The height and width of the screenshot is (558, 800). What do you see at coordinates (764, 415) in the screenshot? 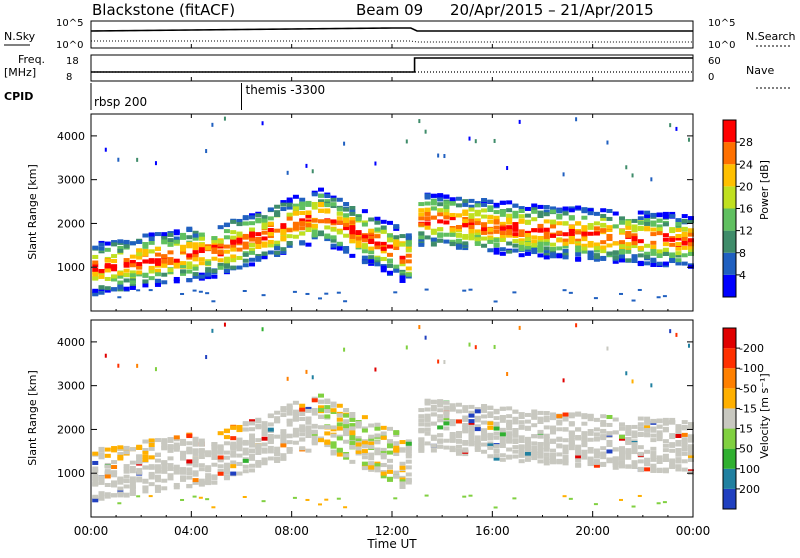
I see `velocity-colorbar-label: Velocity [m s⁻¹]` at bounding box center [764, 415].